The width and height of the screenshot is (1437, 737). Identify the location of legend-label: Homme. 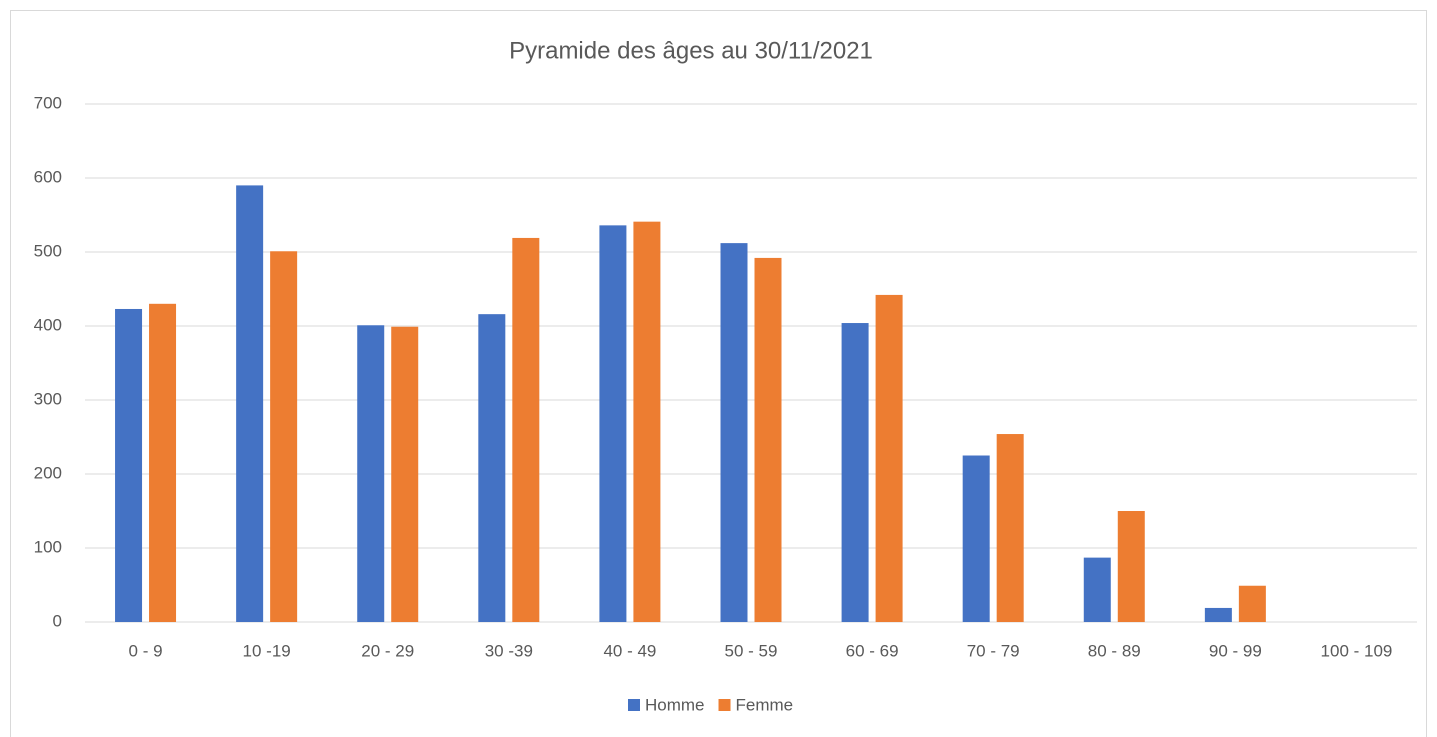
(675, 704).